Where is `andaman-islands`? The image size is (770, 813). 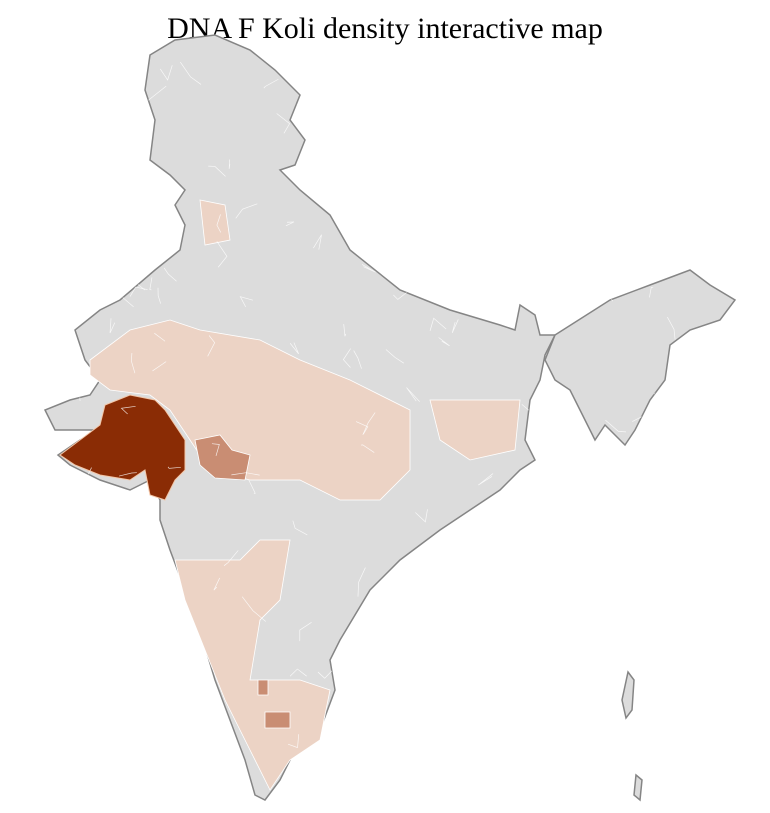
andaman-islands is located at coordinates (628, 695).